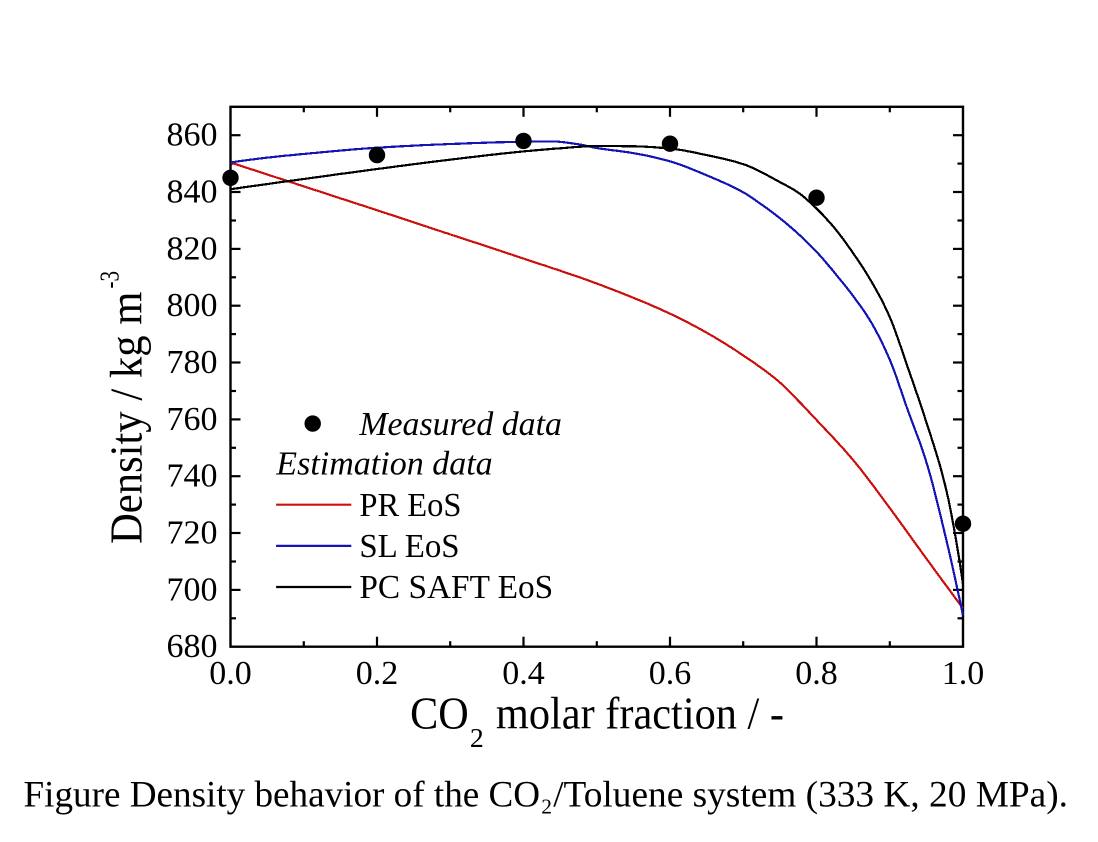 The image size is (1098, 842). I want to click on svg-text: 0.0, so click(230, 673).